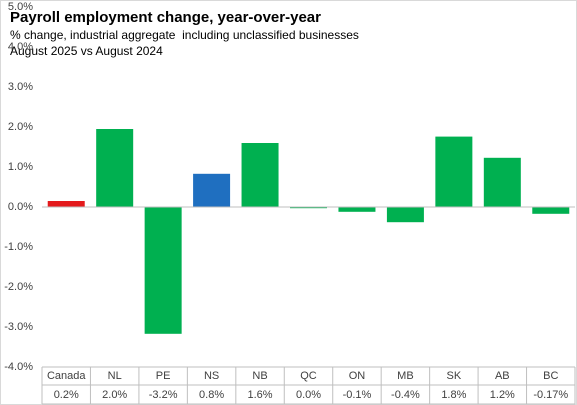  I want to click on x-tick-label: QC, so click(308, 376).